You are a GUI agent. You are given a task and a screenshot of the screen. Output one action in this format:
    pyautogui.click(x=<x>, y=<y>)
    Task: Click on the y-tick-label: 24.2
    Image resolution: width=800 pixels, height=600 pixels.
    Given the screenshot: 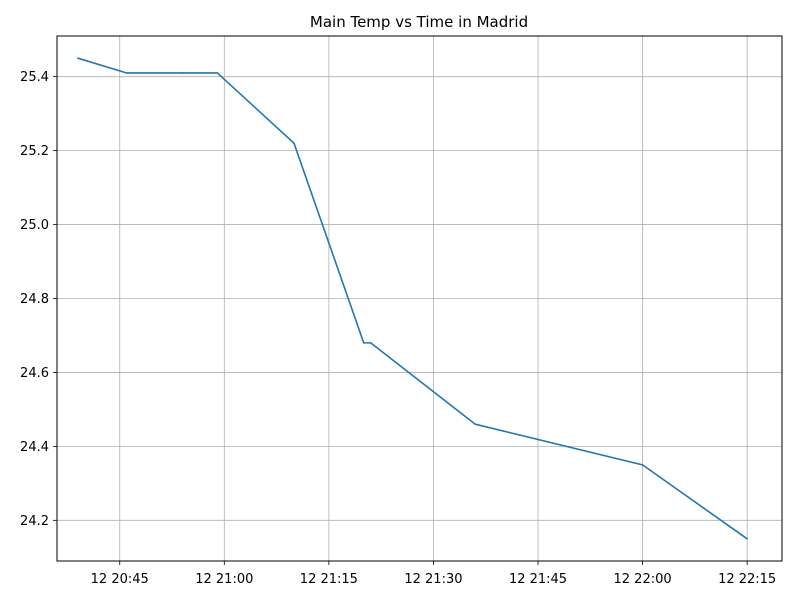 What is the action you would take?
    pyautogui.click(x=34, y=521)
    